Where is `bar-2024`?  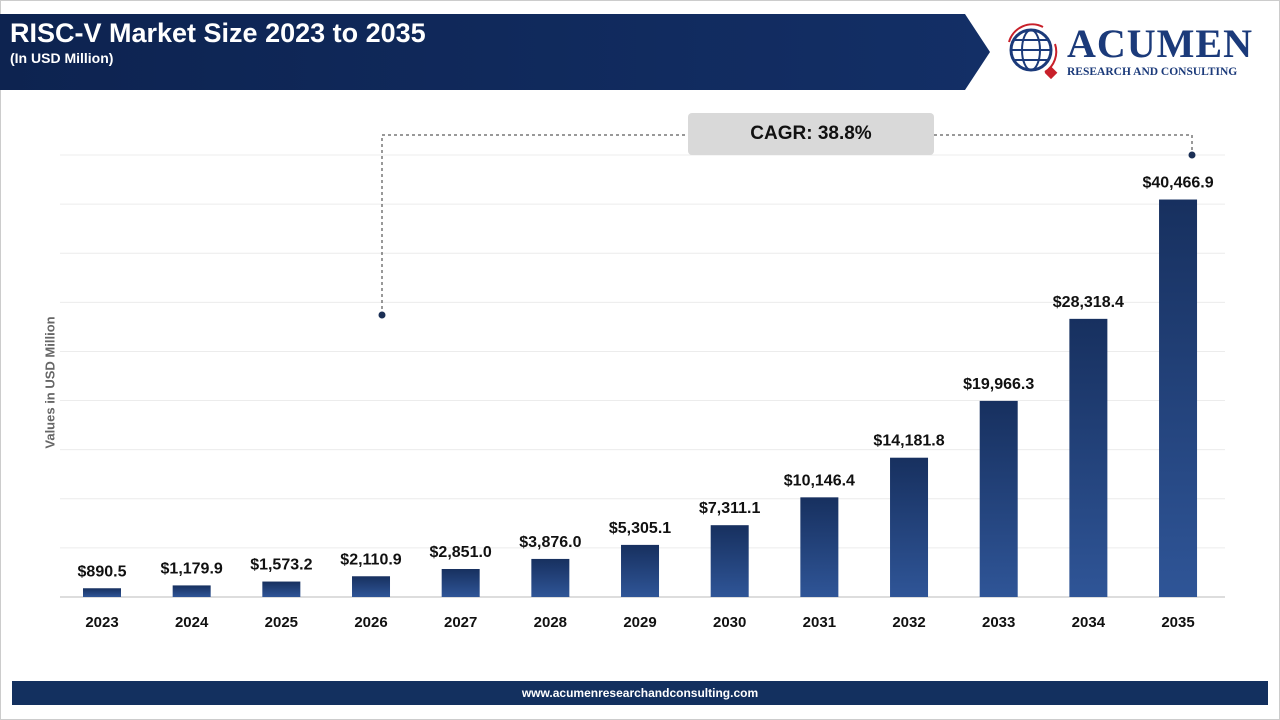
bar-2024 is located at coordinates (191, 591).